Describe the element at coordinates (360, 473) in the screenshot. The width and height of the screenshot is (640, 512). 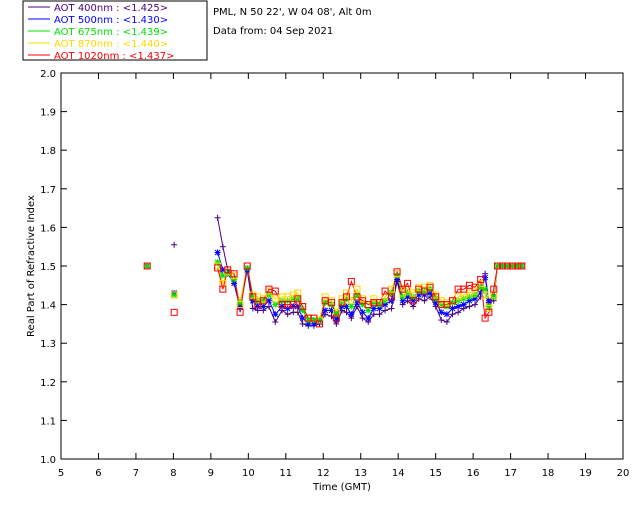
I see `x-tick-label: 13` at that location.